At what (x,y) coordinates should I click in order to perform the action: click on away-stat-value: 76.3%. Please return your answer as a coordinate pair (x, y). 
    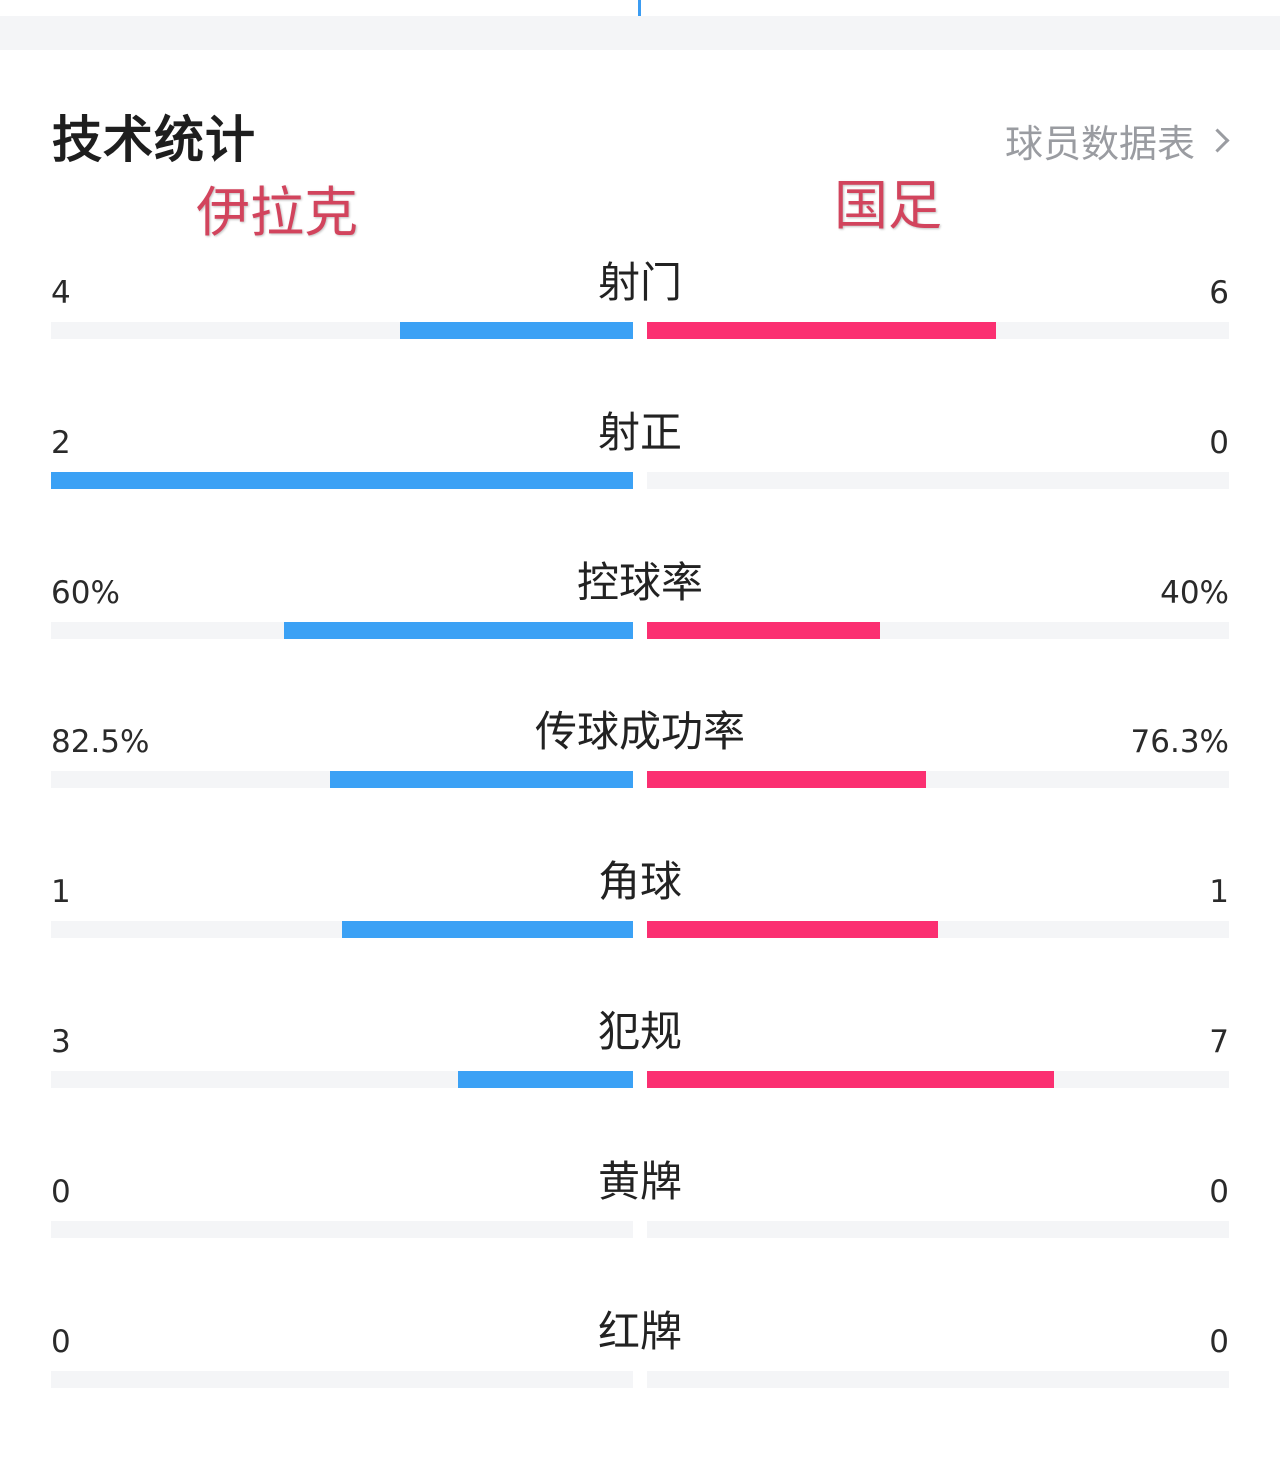
    Looking at the image, I should click on (1179, 742).